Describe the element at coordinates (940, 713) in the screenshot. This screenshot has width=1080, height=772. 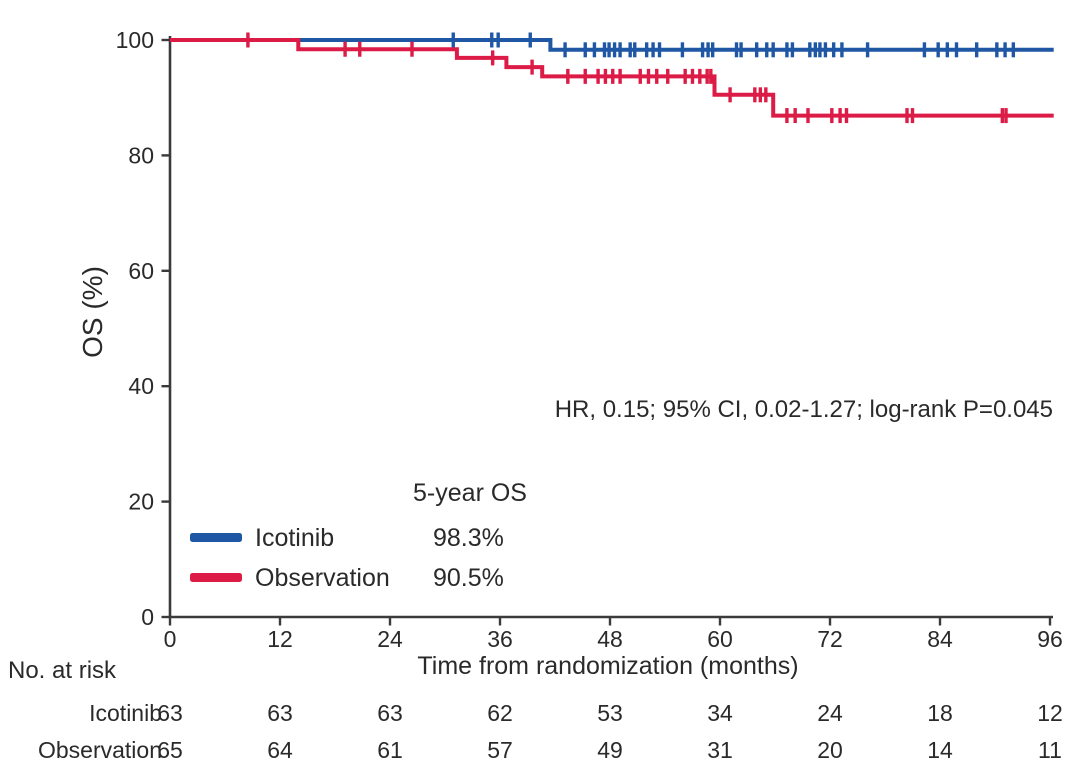
I see `risk-count: 18` at that location.